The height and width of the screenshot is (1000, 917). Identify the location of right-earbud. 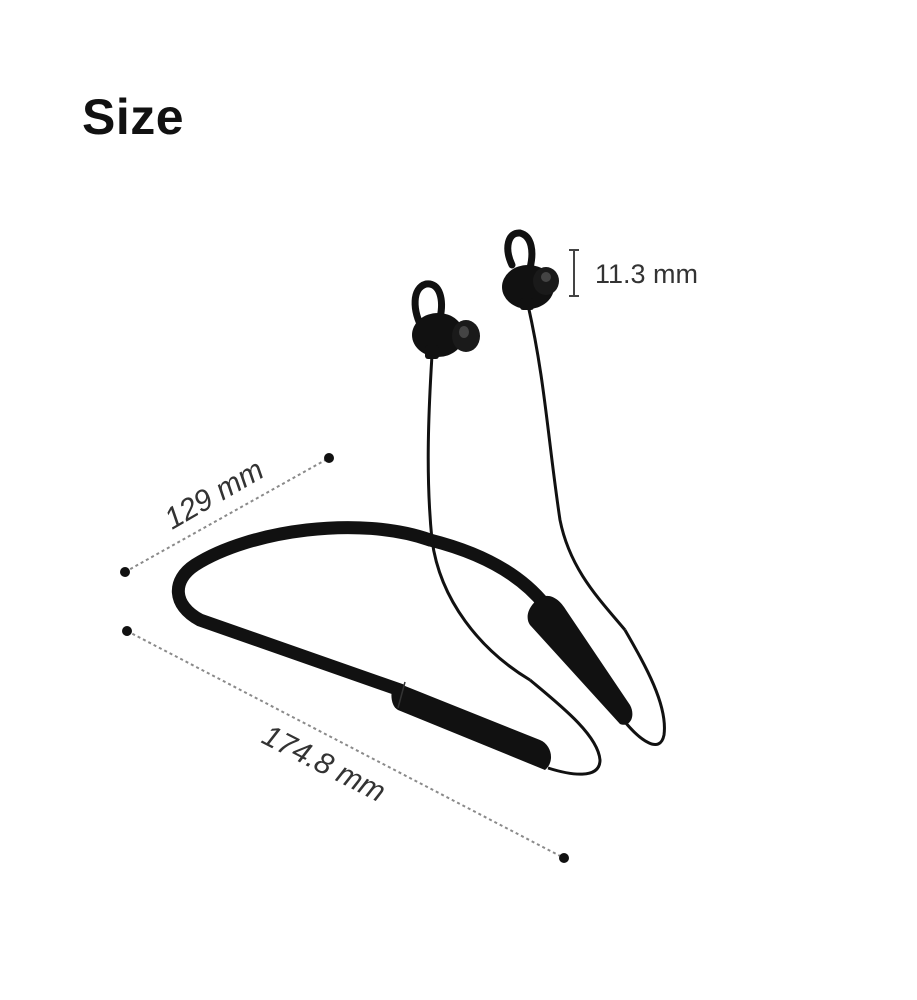
(530, 269).